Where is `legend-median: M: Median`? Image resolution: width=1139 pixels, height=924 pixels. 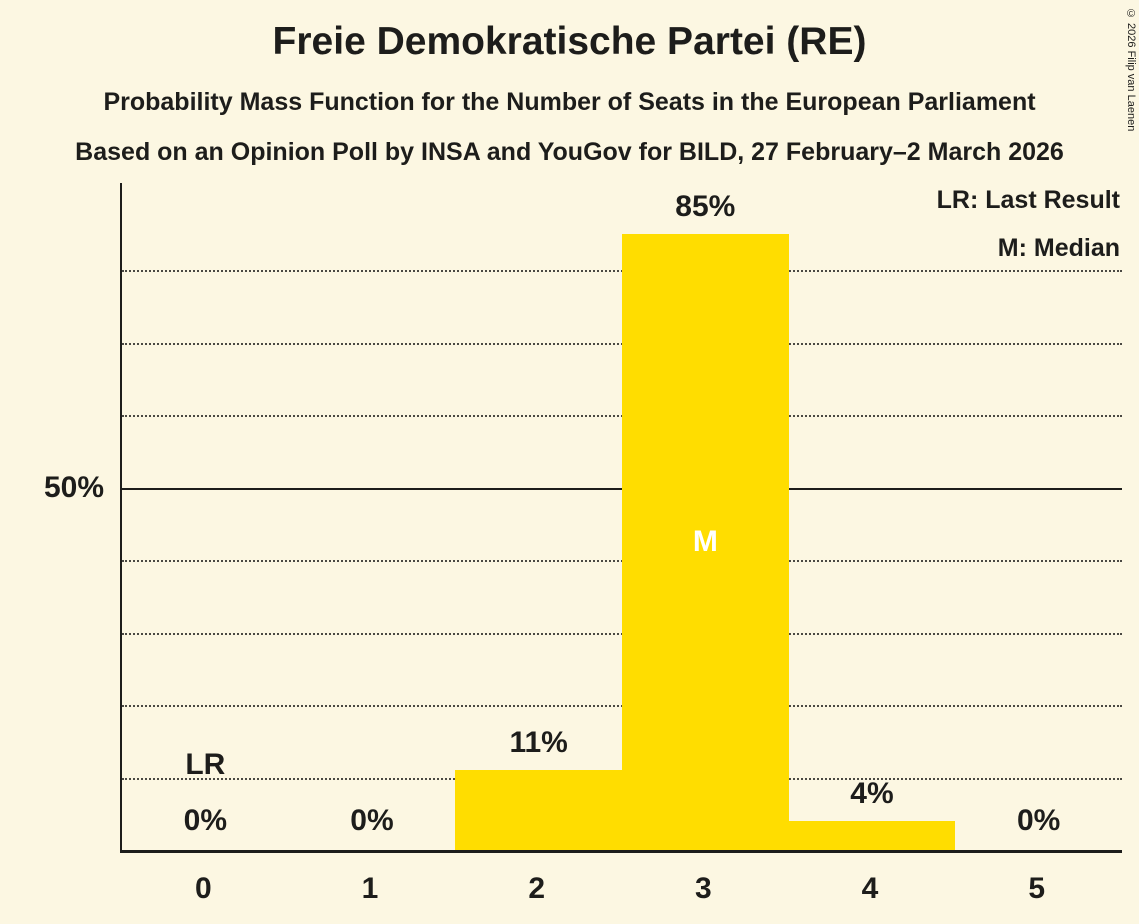 legend-median: M: Median is located at coordinates (1058, 248).